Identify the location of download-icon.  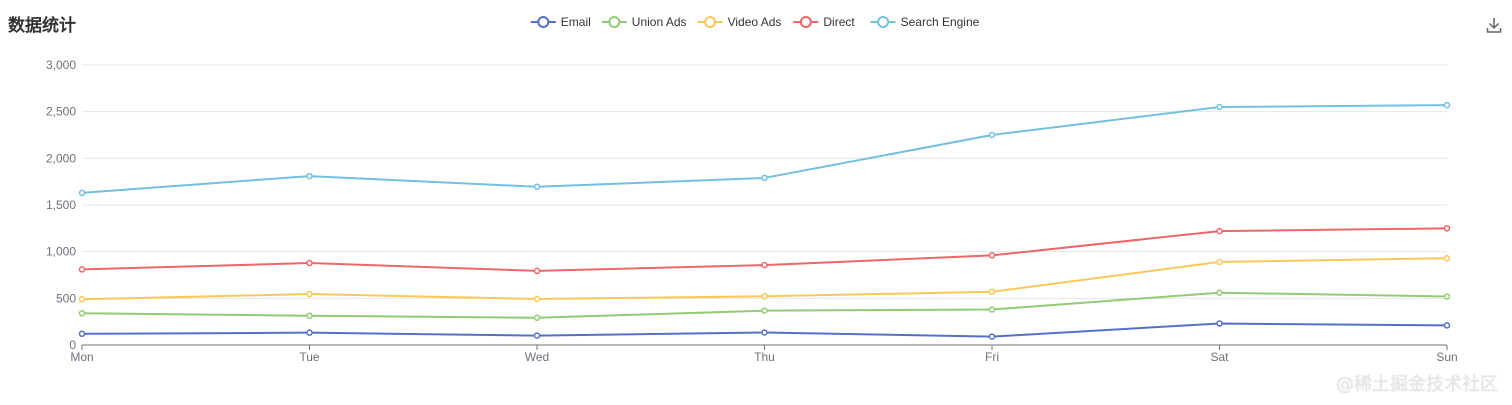
(1494, 25).